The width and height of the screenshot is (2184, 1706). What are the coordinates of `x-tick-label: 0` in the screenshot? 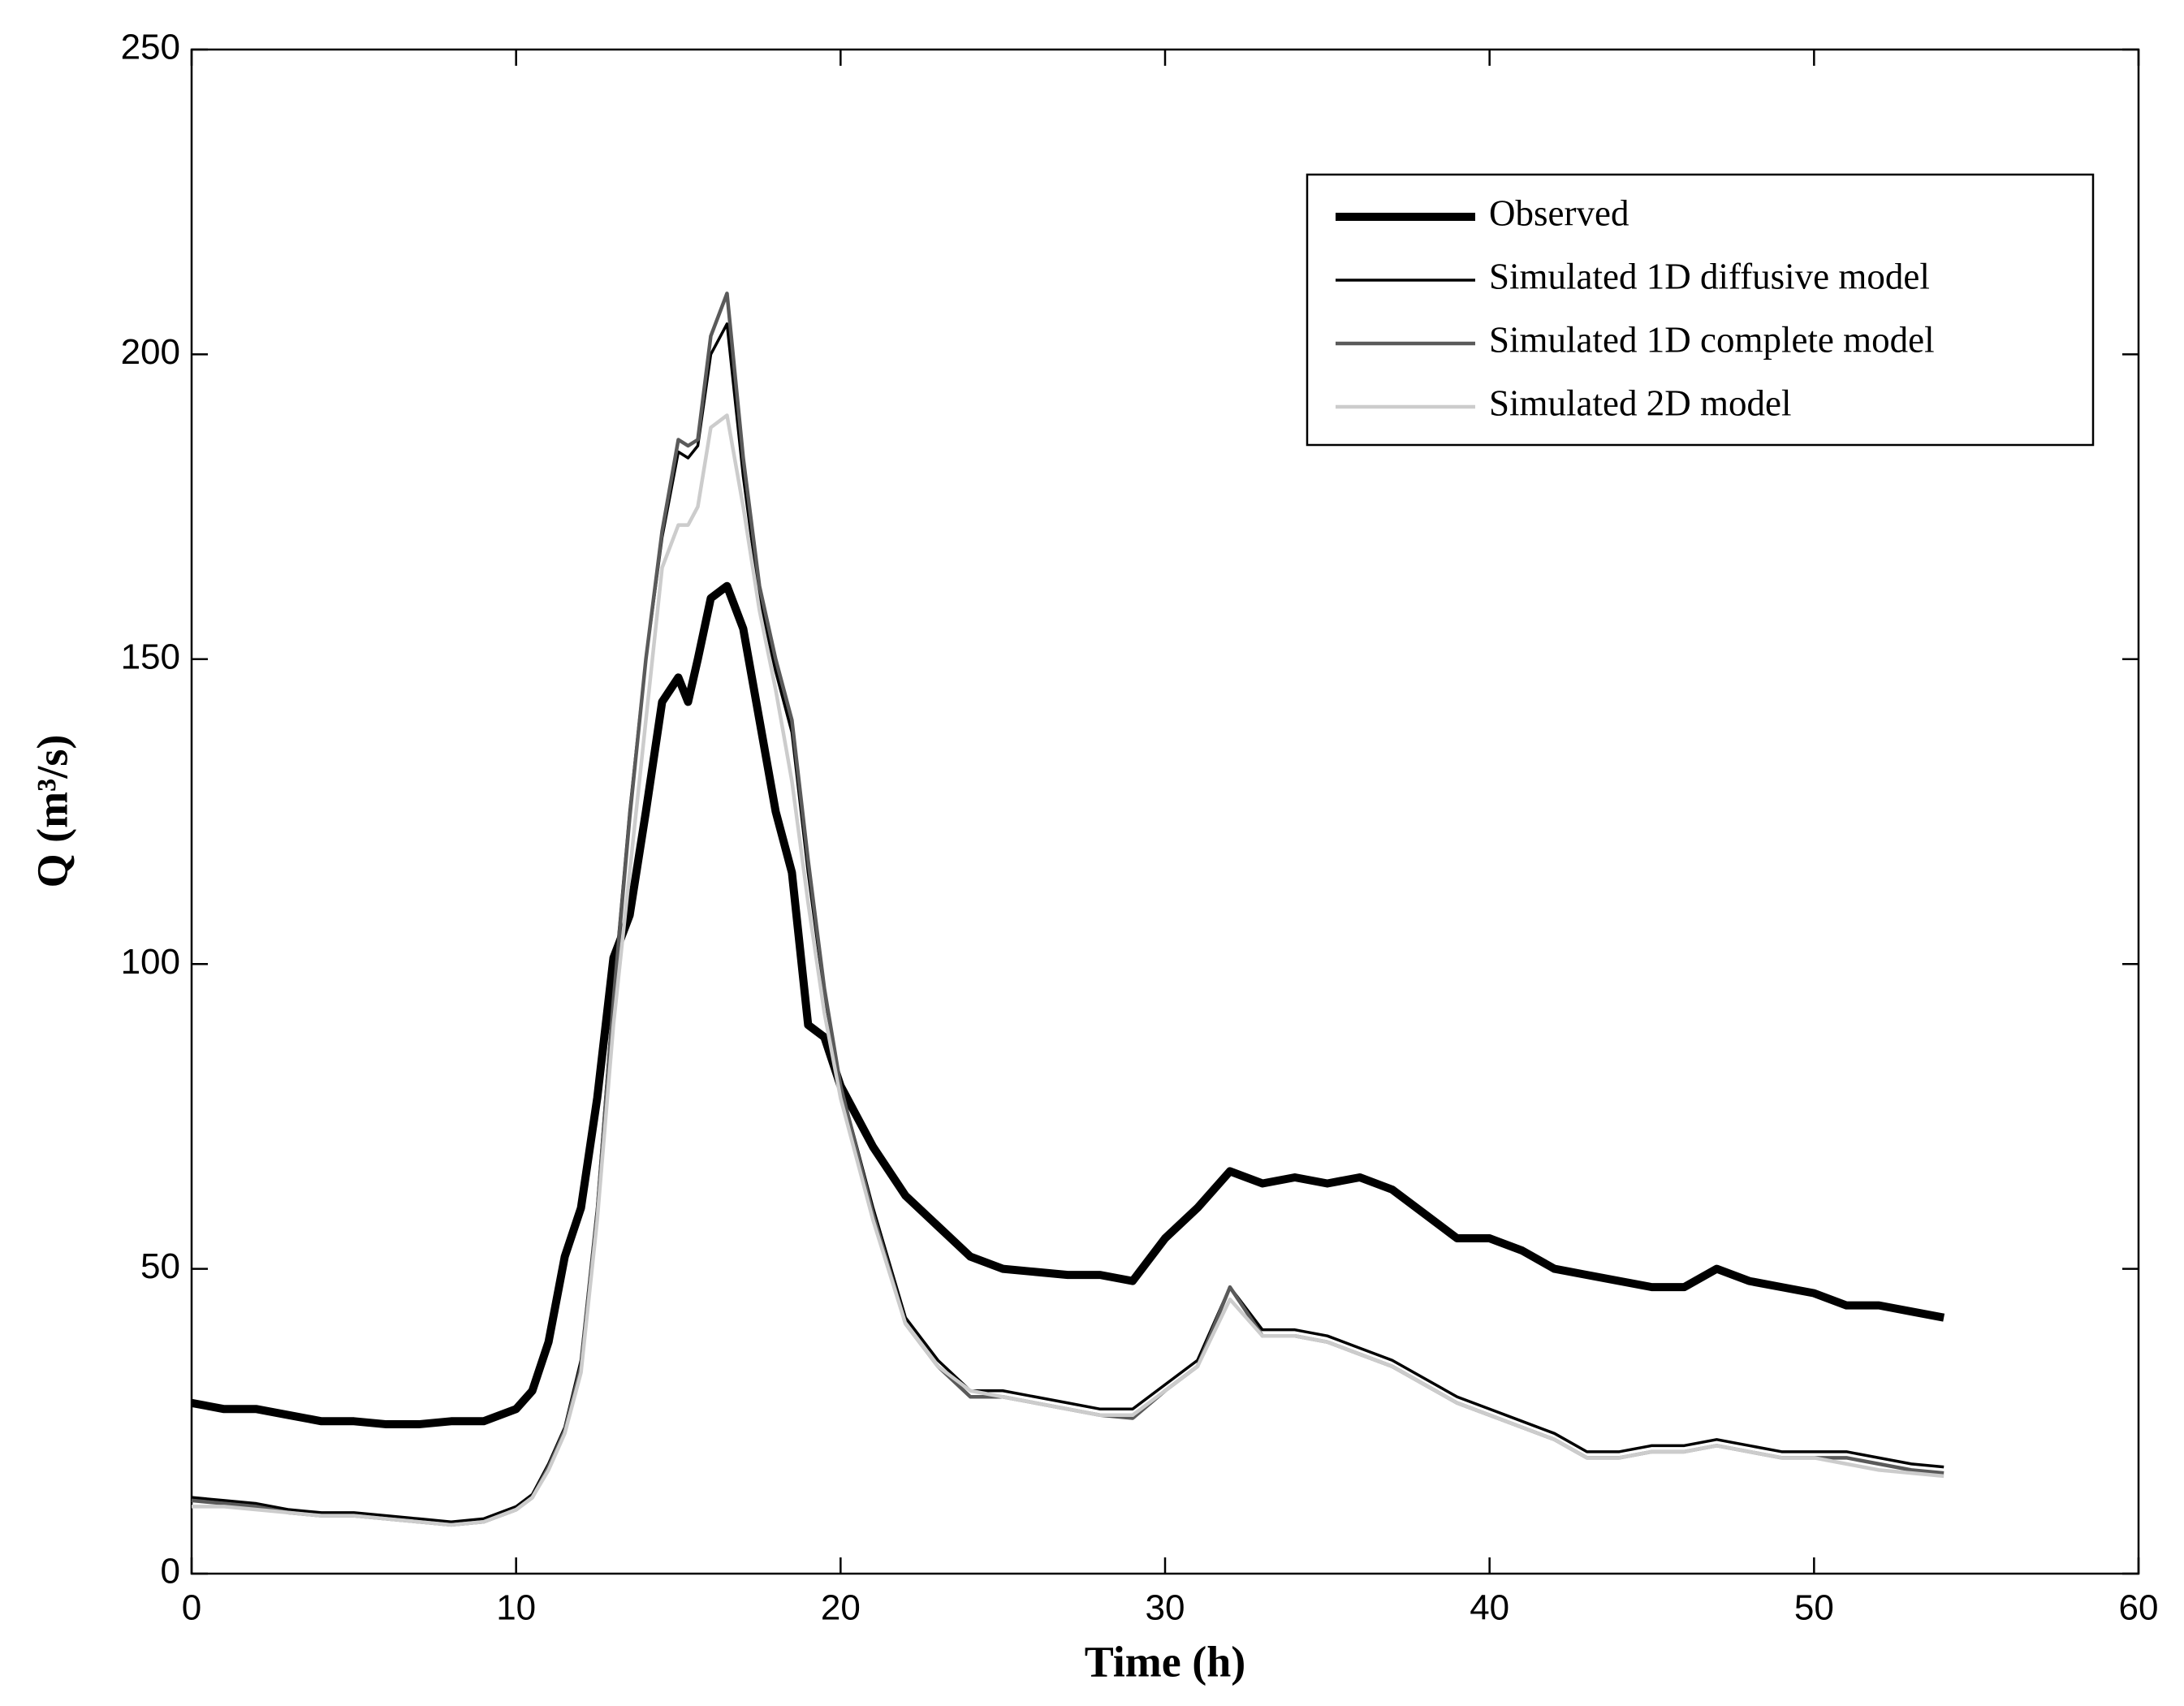 It's located at (192, 1608).